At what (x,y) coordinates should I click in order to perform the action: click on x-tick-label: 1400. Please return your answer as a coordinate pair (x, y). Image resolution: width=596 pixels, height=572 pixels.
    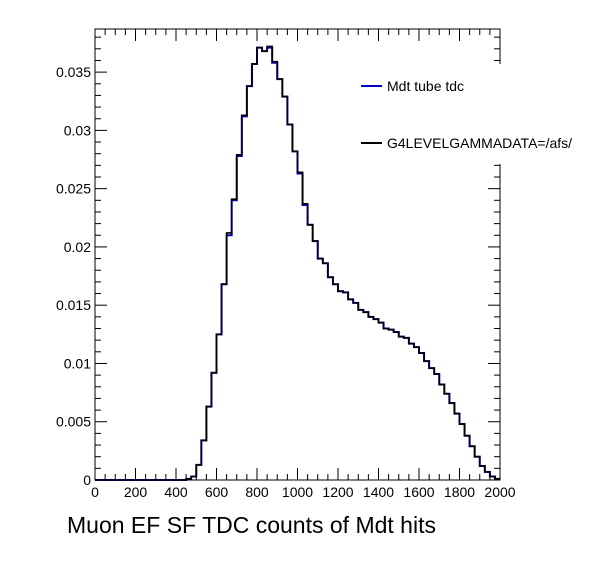
    Looking at the image, I should click on (378, 492).